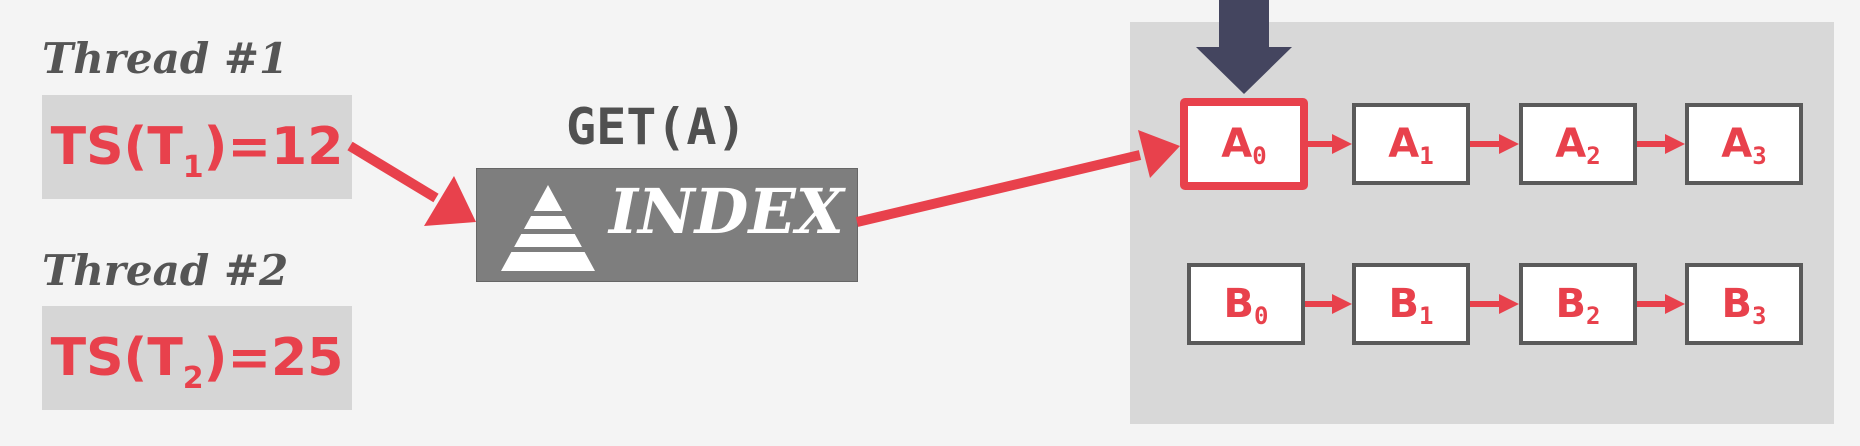 This screenshot has width=1860, height=446. I want to click on ts-2-subscript: 2, so click(193, 378).